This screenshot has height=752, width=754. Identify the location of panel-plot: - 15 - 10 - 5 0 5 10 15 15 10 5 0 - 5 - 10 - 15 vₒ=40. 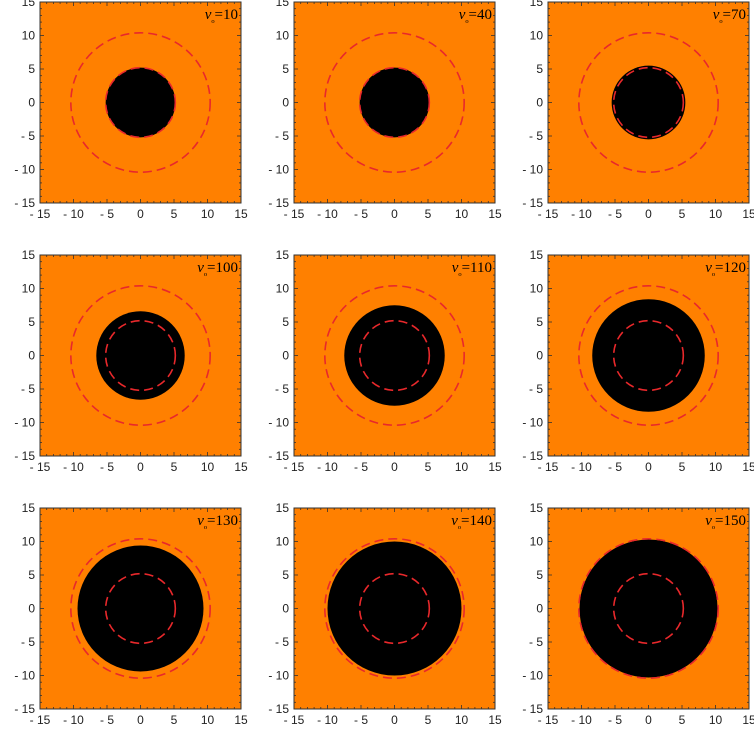
(385, 110).